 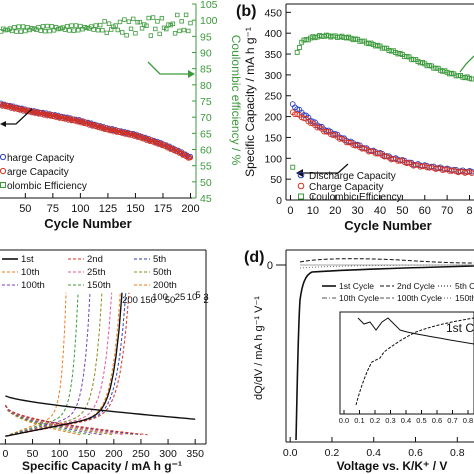 What do you see at coordinates (114, 454) in the screenshot?
I see `panel-c-x-tick-label: 200` at bounding box center [114, 454].